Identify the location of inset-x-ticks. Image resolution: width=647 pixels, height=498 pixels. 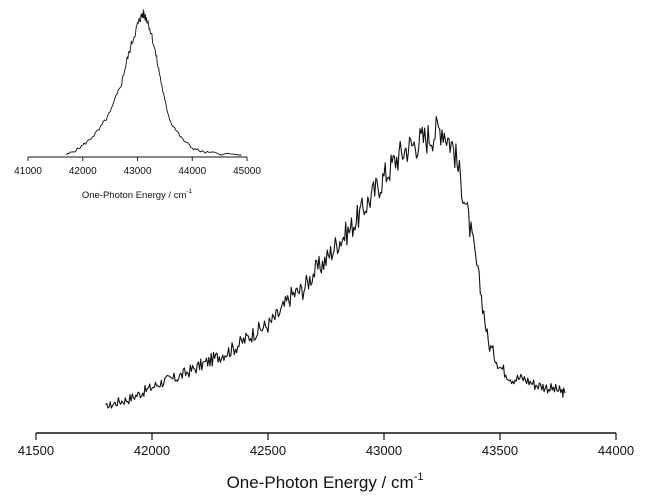
(137, 159).